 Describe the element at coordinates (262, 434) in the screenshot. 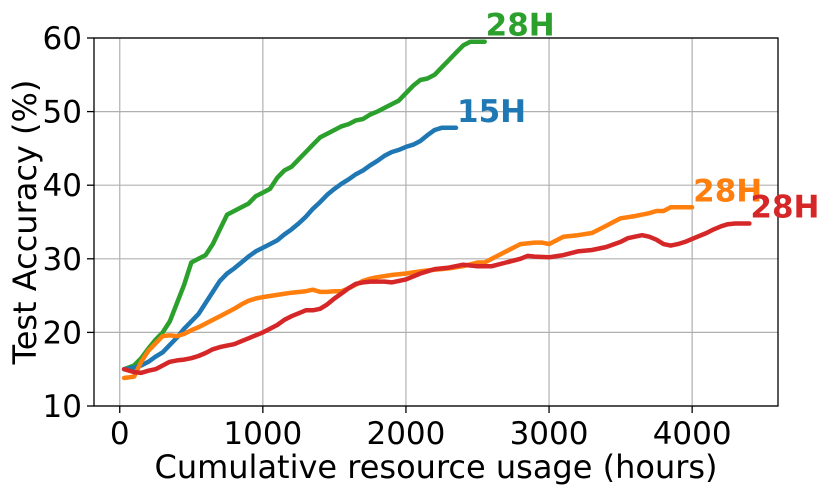

I see `x-tick-label: 1000` at that location.